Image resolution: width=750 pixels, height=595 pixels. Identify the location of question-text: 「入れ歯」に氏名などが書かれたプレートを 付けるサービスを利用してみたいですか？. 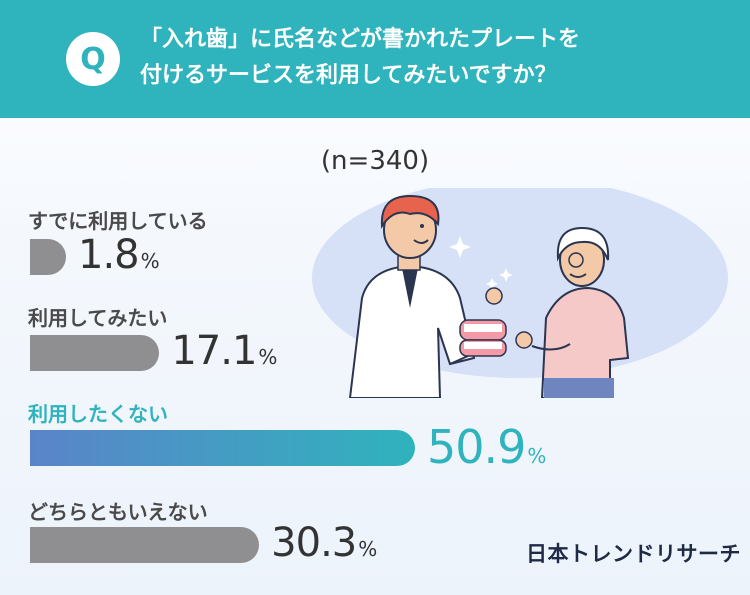
(435, 58).